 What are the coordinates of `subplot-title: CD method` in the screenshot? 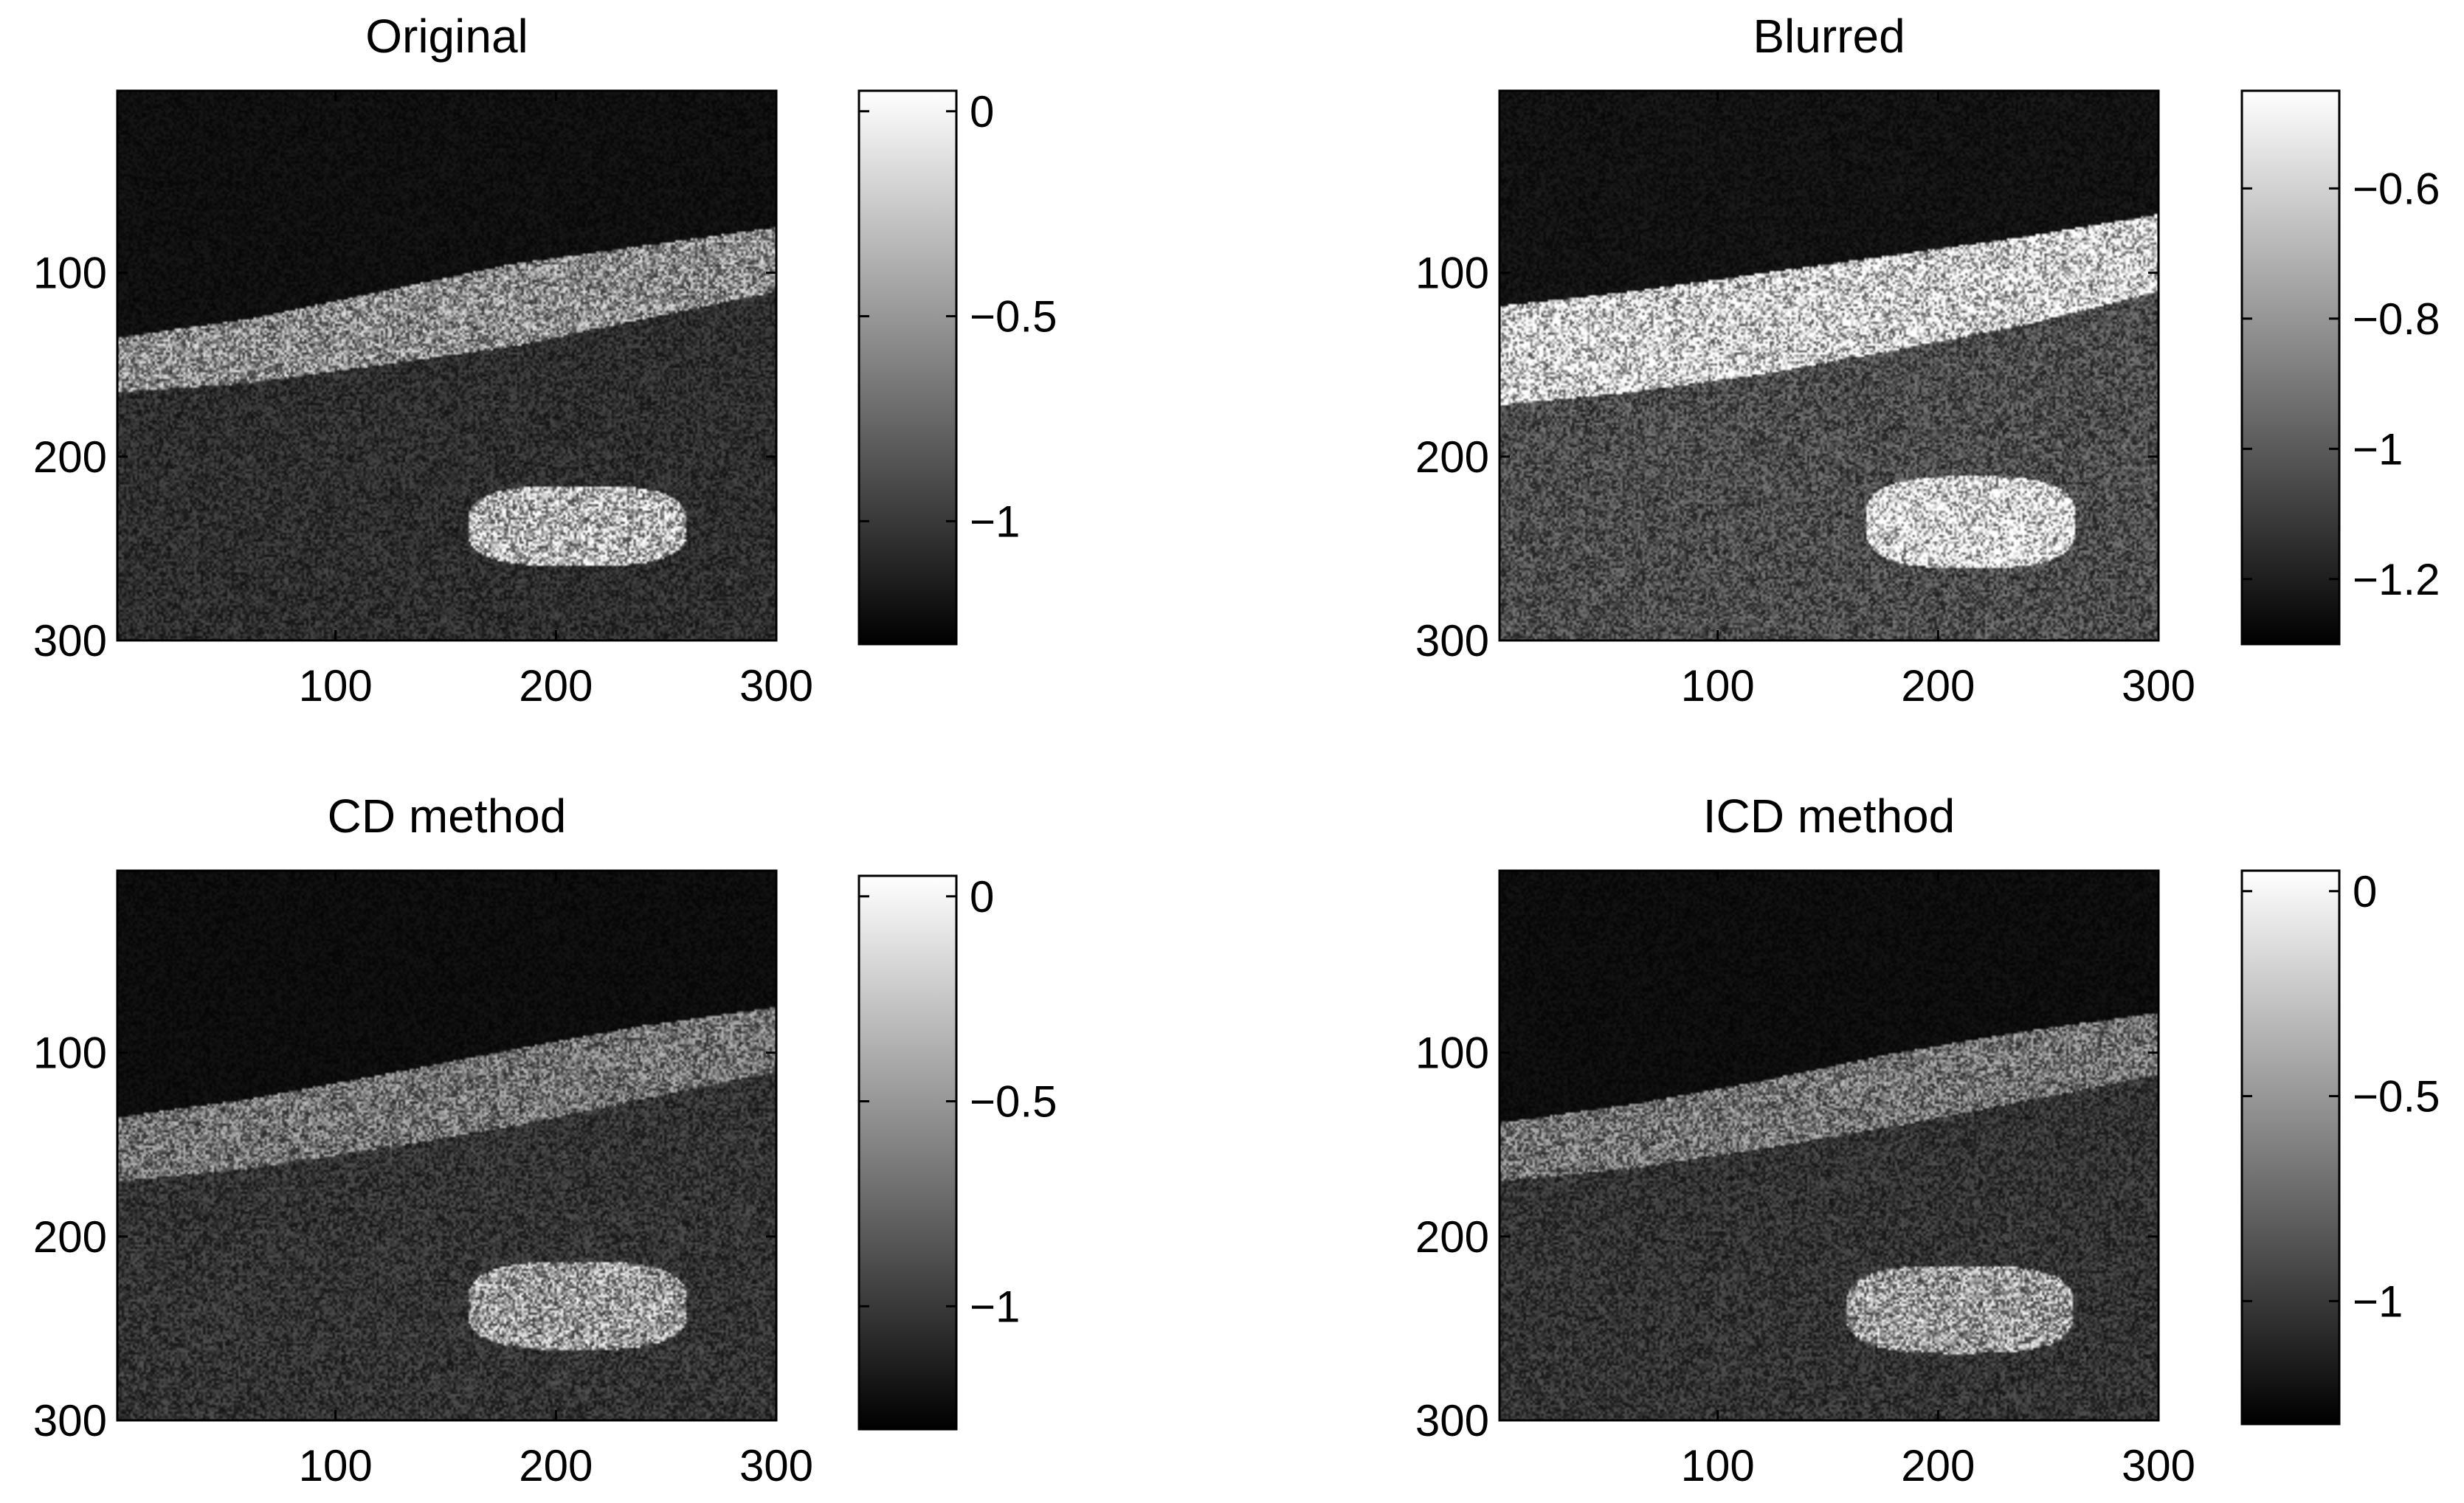 It's located at (448, 816).